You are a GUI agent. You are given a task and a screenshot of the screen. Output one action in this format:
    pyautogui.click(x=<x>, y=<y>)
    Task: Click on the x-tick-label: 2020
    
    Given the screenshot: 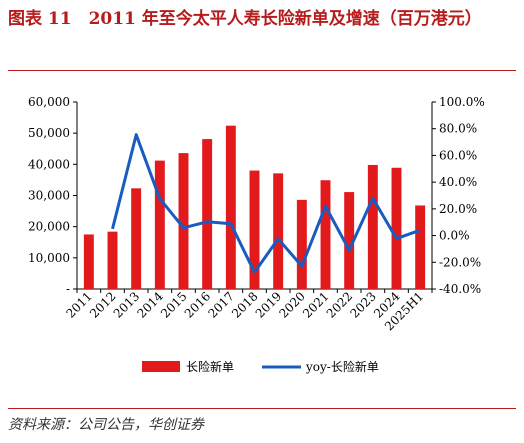 What is the action you would take?
    pyautogui.click(x=291, y=304)
    